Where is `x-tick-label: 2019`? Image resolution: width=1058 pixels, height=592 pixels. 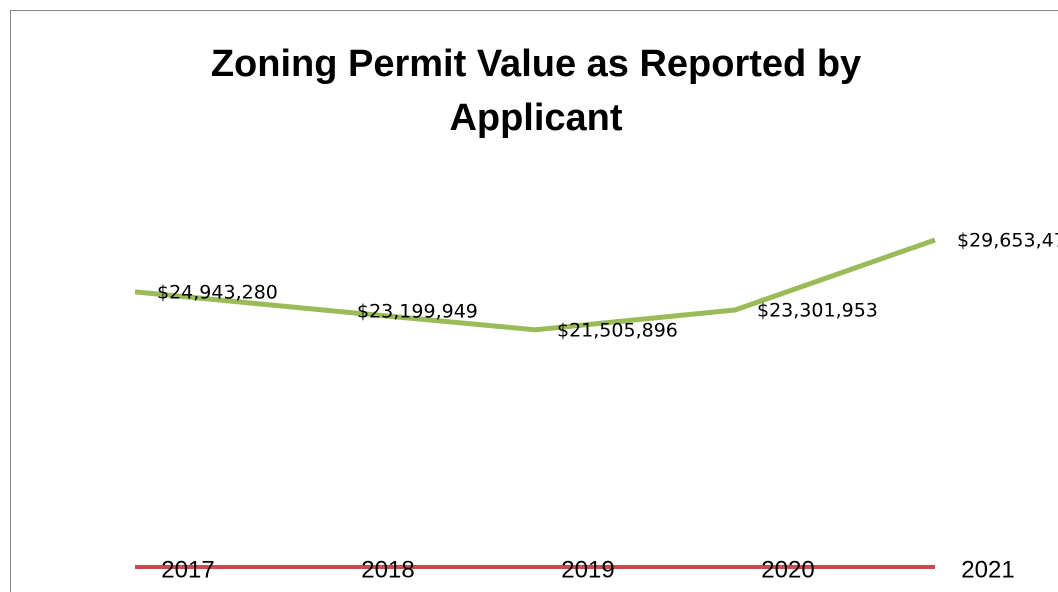
x-tick-label: 2019 is located at coordinates (587, 569).